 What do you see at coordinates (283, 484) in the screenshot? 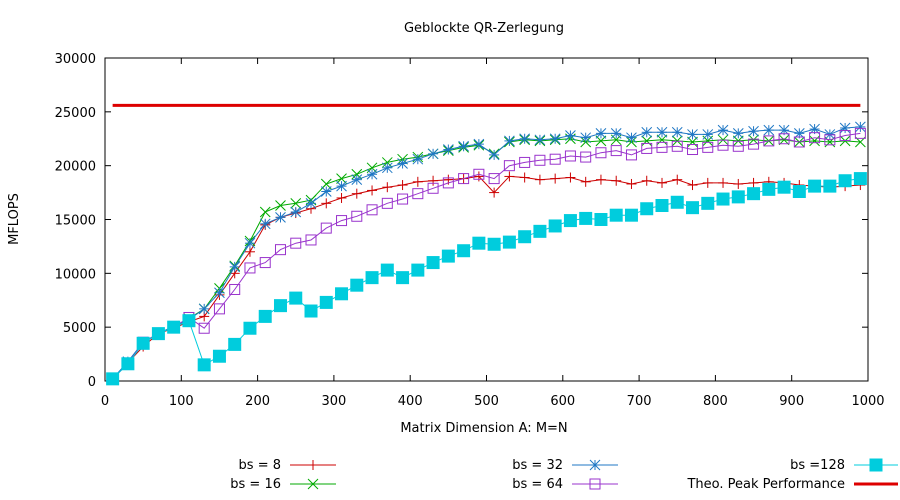
I see `legend-item-bs-16: bs = 16` at bounding box center [283, 484].